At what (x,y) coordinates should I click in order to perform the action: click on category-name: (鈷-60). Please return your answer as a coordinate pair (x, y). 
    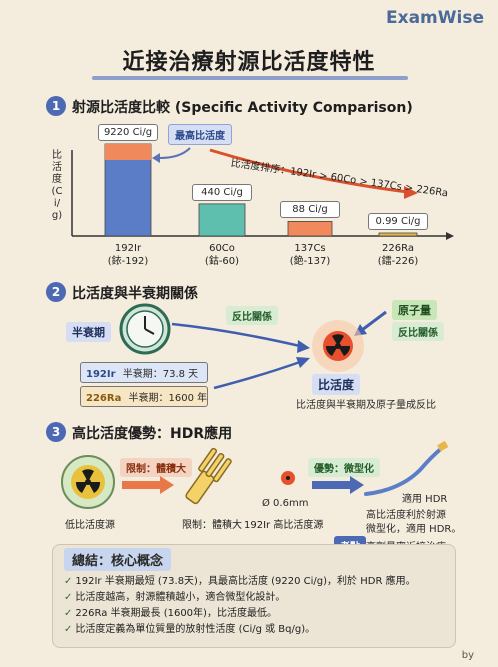
    Looking at the image, I should click on (222, 261).